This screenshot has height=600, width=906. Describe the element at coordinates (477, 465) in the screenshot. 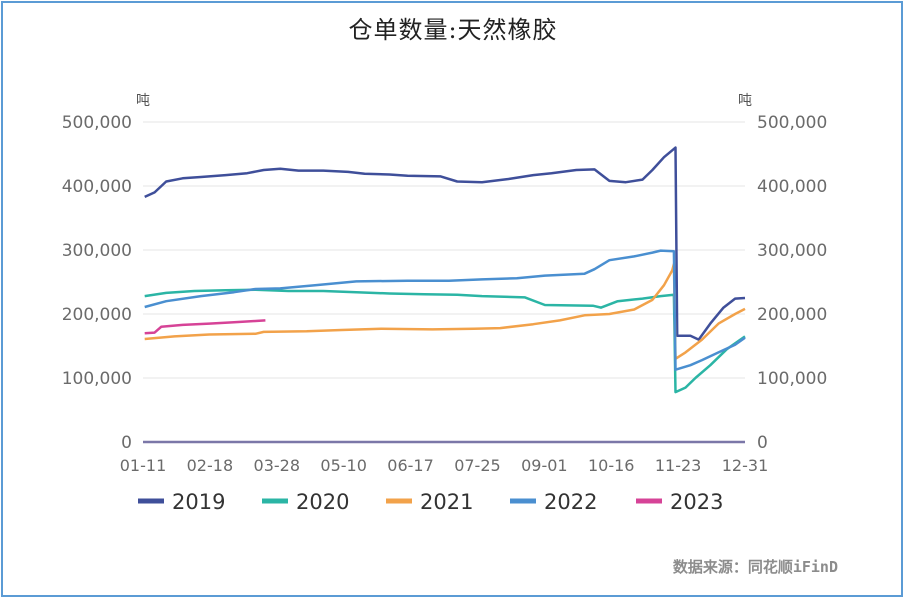

I see `x-tick-label: 07-25` at that location.